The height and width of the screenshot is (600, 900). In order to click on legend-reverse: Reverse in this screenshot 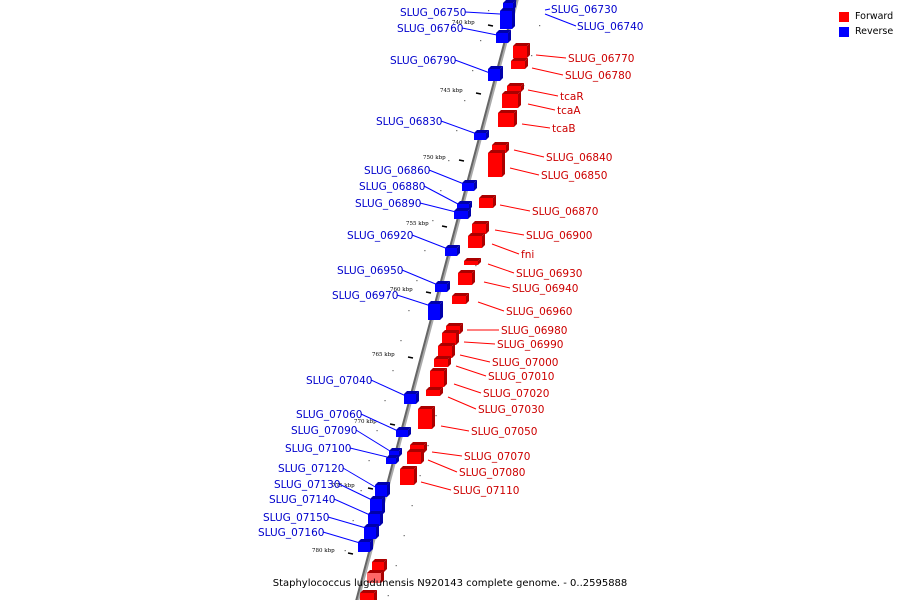, I will do `click(866, 31)`.